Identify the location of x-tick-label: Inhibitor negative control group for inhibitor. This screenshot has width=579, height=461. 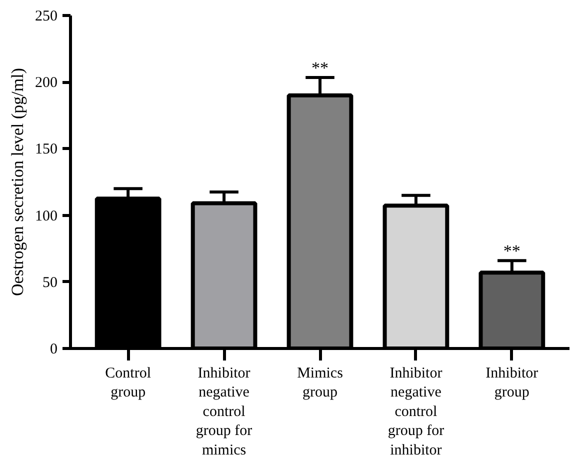
(416, 412).